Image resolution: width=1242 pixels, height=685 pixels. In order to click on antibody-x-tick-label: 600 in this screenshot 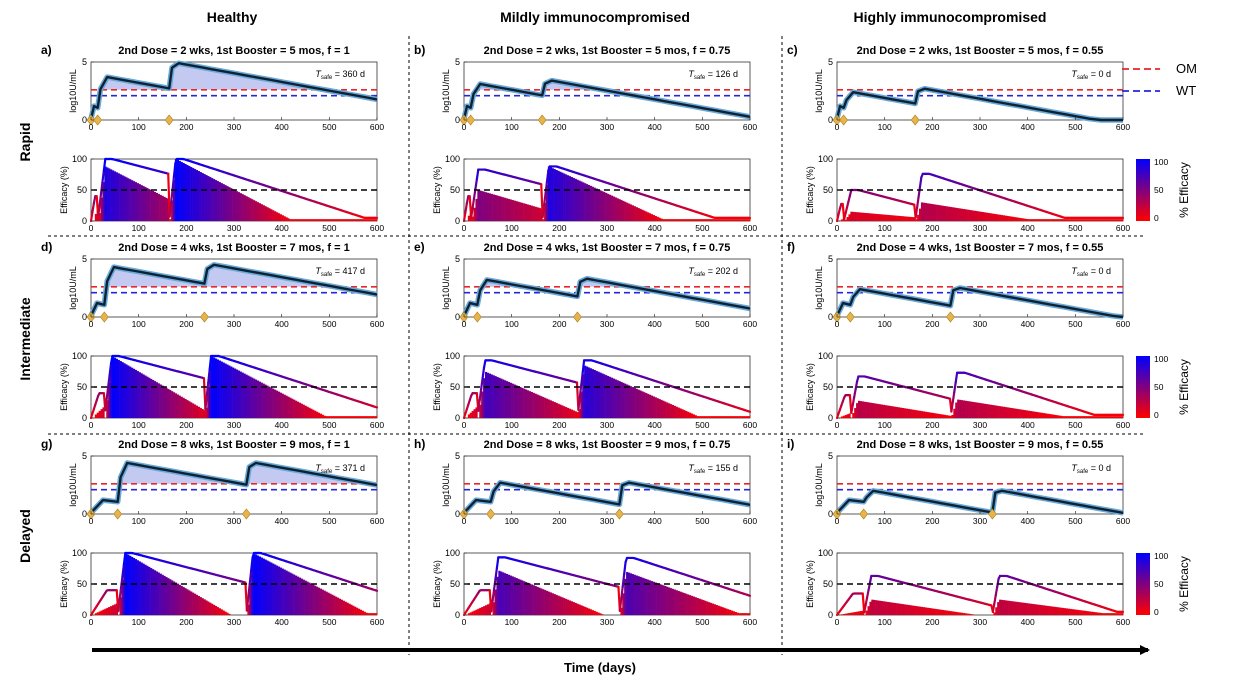, I will do `click(750, 521)`.